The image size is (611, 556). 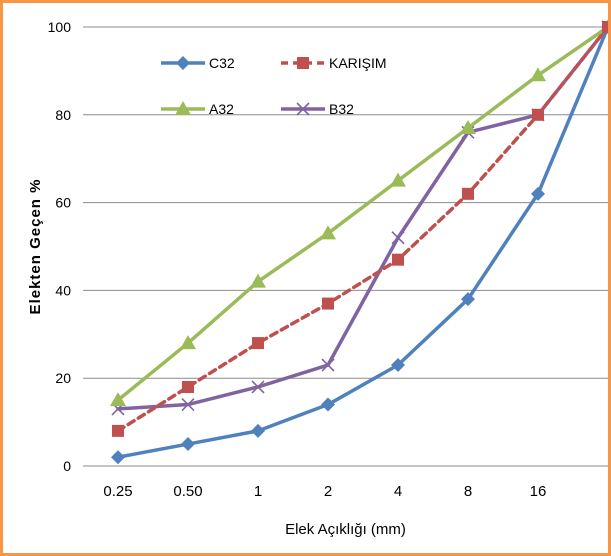 I want to click on legend: C32 KARIŞIM A32 B32, so click(x=274, y=86).